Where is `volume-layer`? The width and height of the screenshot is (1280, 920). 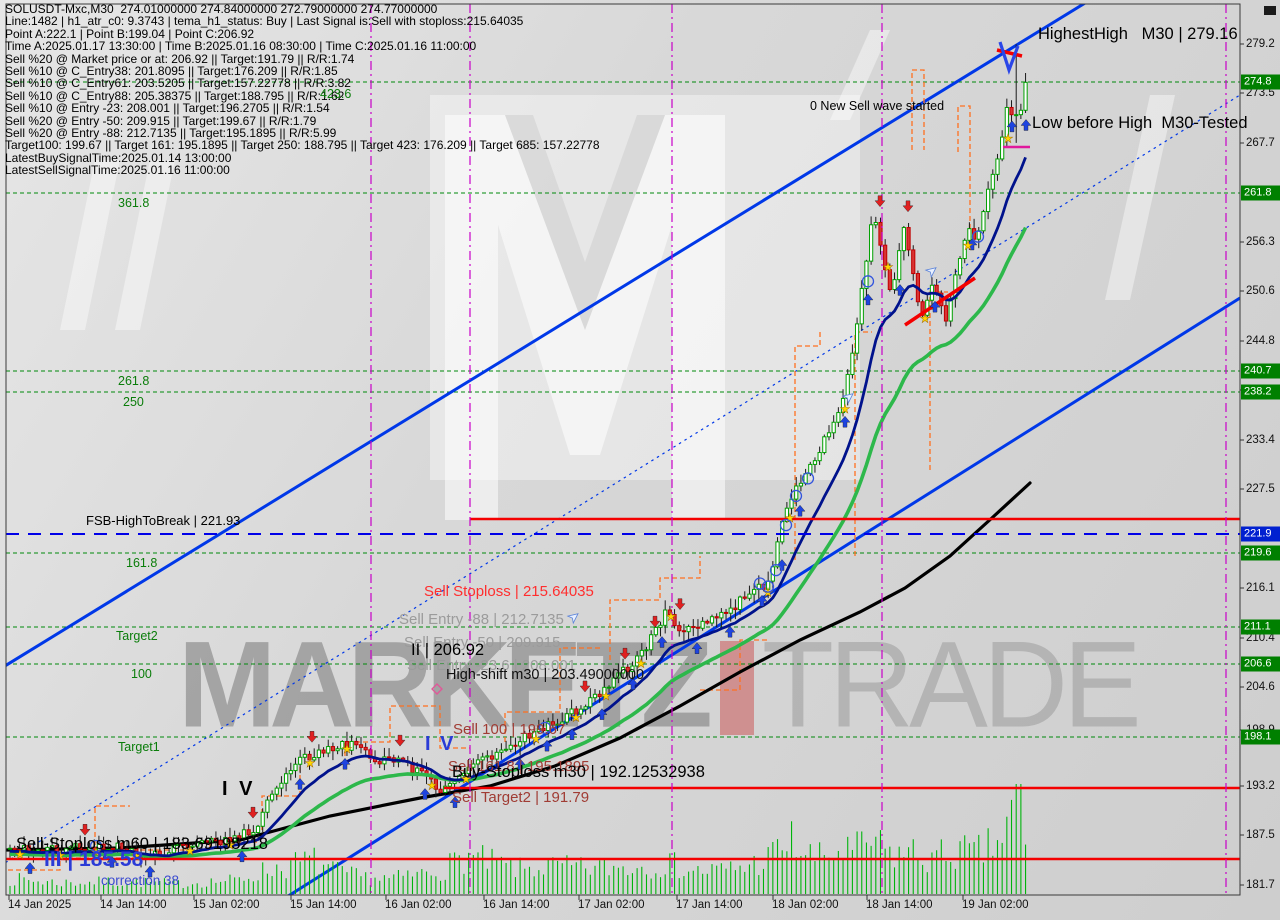 volume-layer is located at coordinates (518, 839).